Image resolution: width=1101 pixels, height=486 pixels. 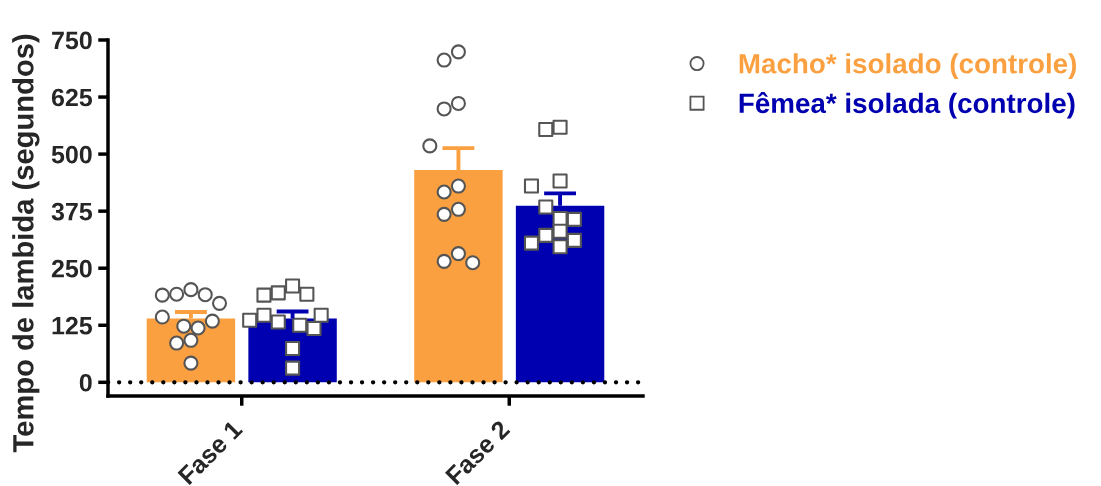 What do you see at coordinates (71, 154) in the screenshot?
I see `y-tick-label: 500` at bounding box center [71, 154].